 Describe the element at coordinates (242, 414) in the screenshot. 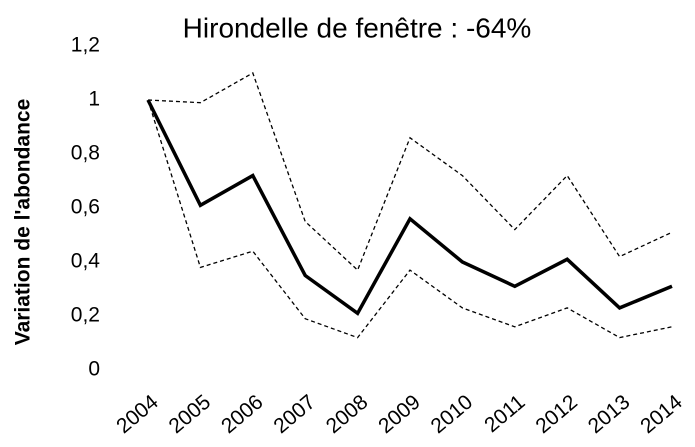

I see `x-tick-label: 2006` at that location.